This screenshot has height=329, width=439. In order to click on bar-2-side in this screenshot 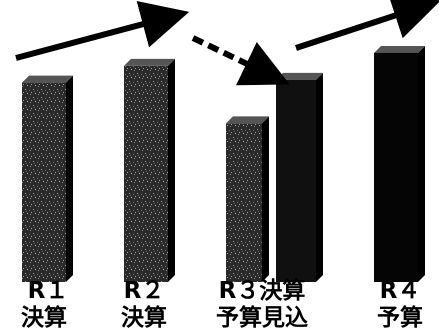, I will do `click(171, 170)`.